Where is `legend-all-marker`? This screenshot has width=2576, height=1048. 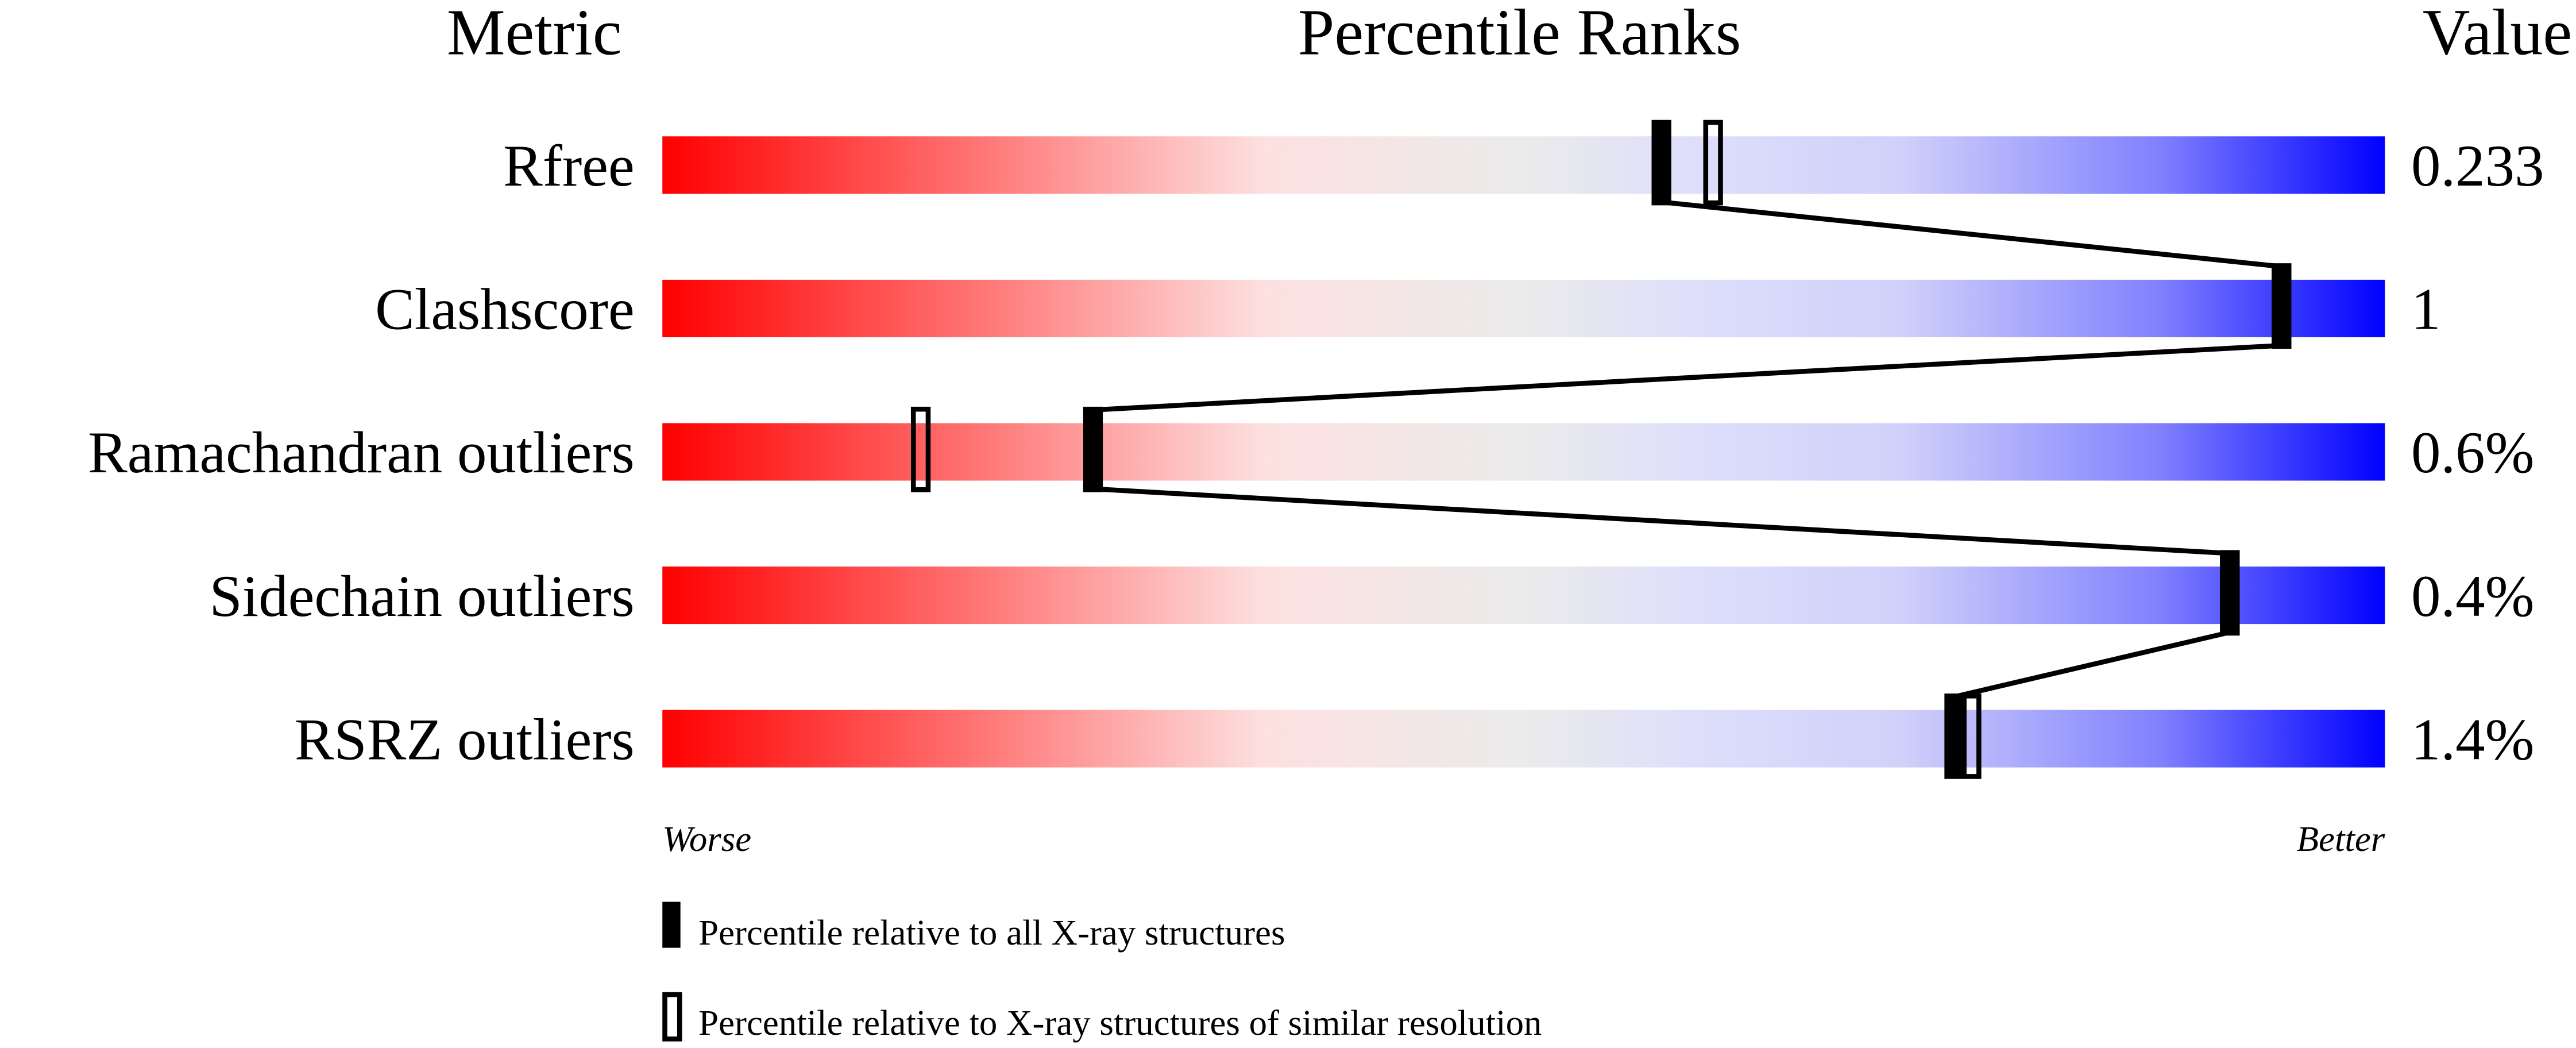 legend-all-marker is located at coordinates (671, 924).